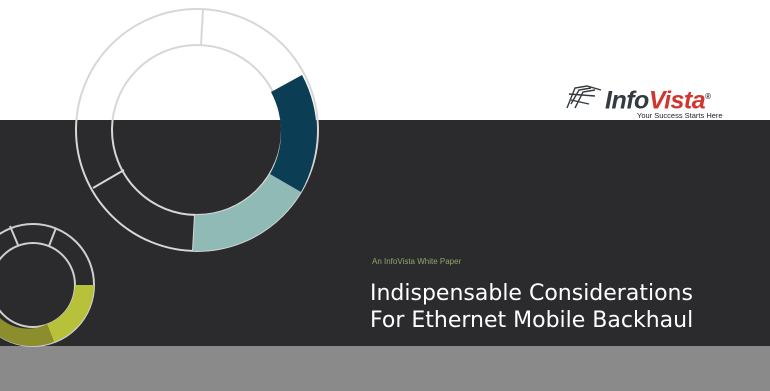  I want to click on brand-wordmark: InfoVista®, so click(658, 98).